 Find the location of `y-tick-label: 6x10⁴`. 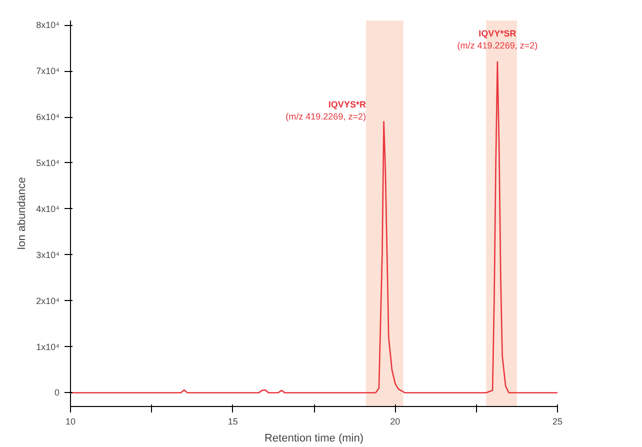

y-tick-label: 6x10⁴ is located at coordinates (48, 117).